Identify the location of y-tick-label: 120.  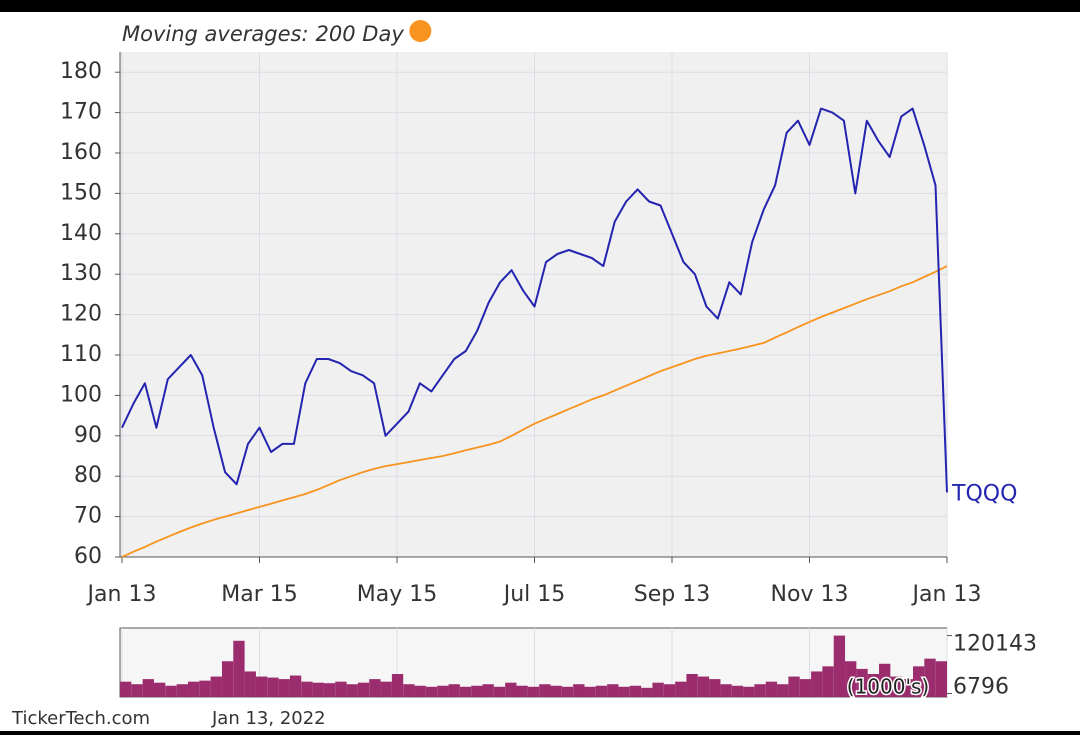
(81, 314).